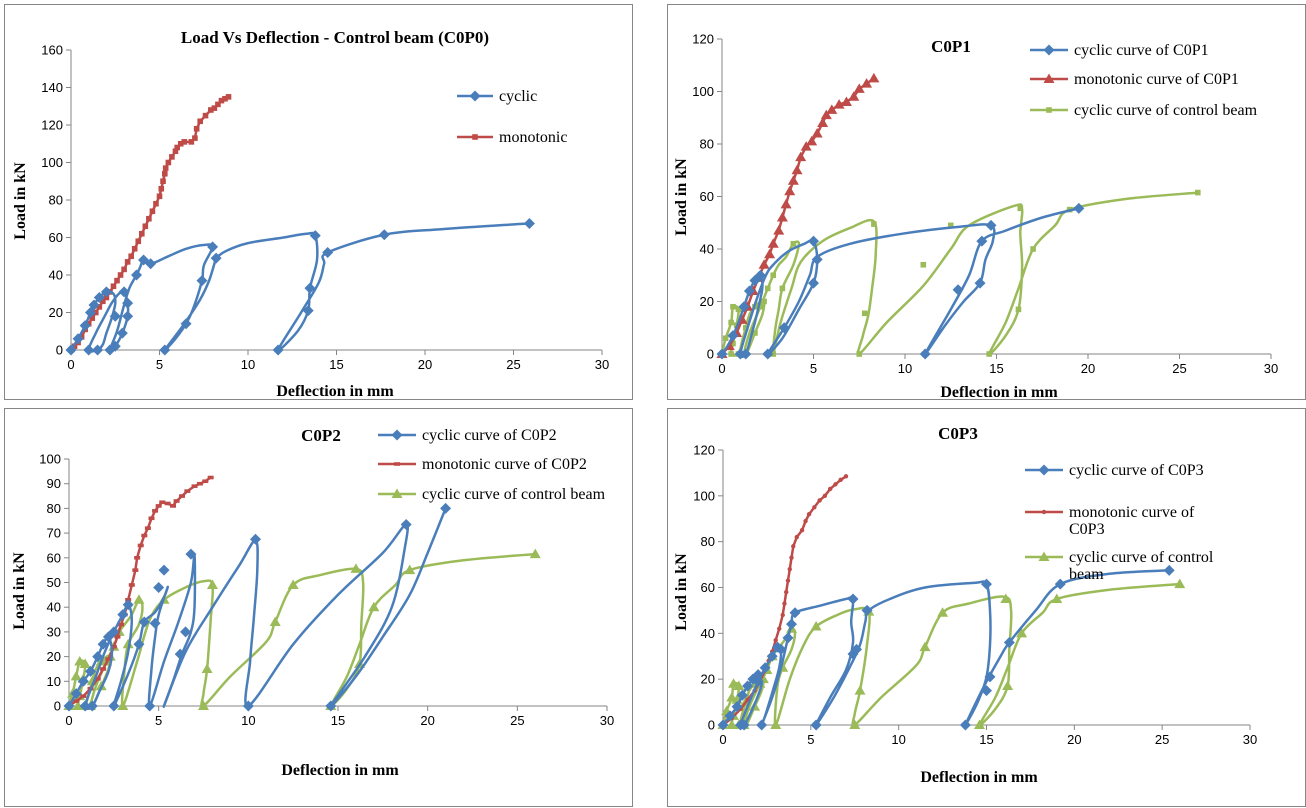 Image resolution: width=1306 pixels, height=808 pixels. Describe the element at coordinates (1141, 557) in the screenshot. I see `legend-label: cyclic curve of control` at that location.